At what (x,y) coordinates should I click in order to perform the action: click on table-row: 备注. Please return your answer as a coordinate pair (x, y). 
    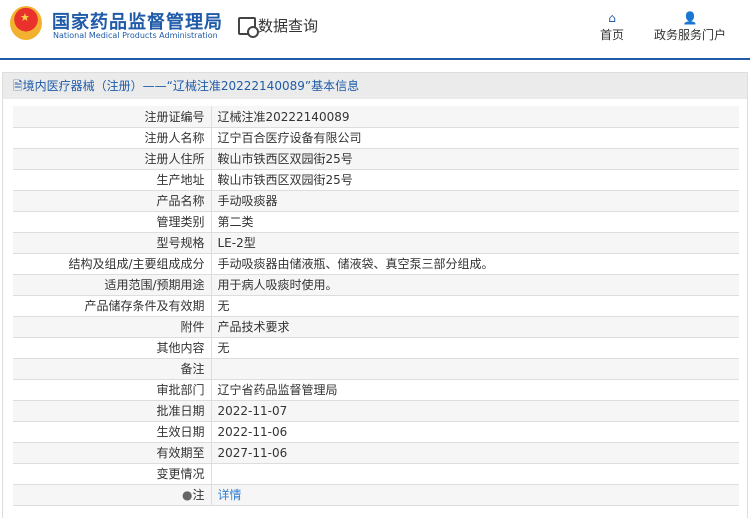
    Looking at the image, I should click on (376, 369).